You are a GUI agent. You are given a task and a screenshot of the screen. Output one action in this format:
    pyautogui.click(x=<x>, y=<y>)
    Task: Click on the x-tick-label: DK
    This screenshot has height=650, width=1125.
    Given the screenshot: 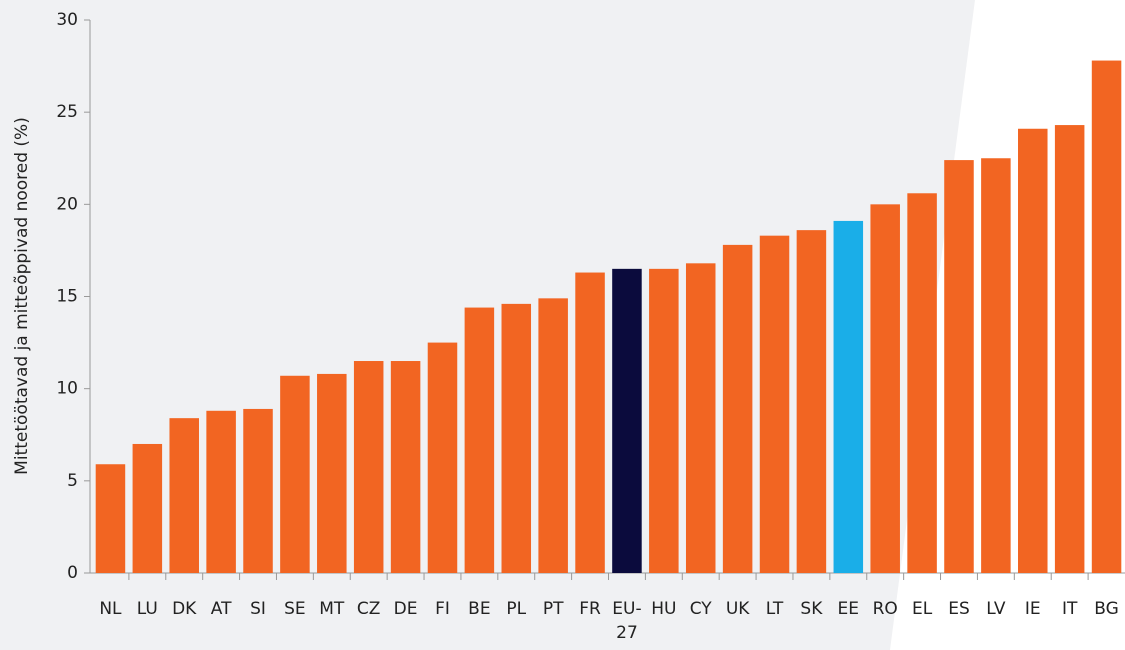 What is the action you would take?
    pyautogui.click(x=184, y=609)
    